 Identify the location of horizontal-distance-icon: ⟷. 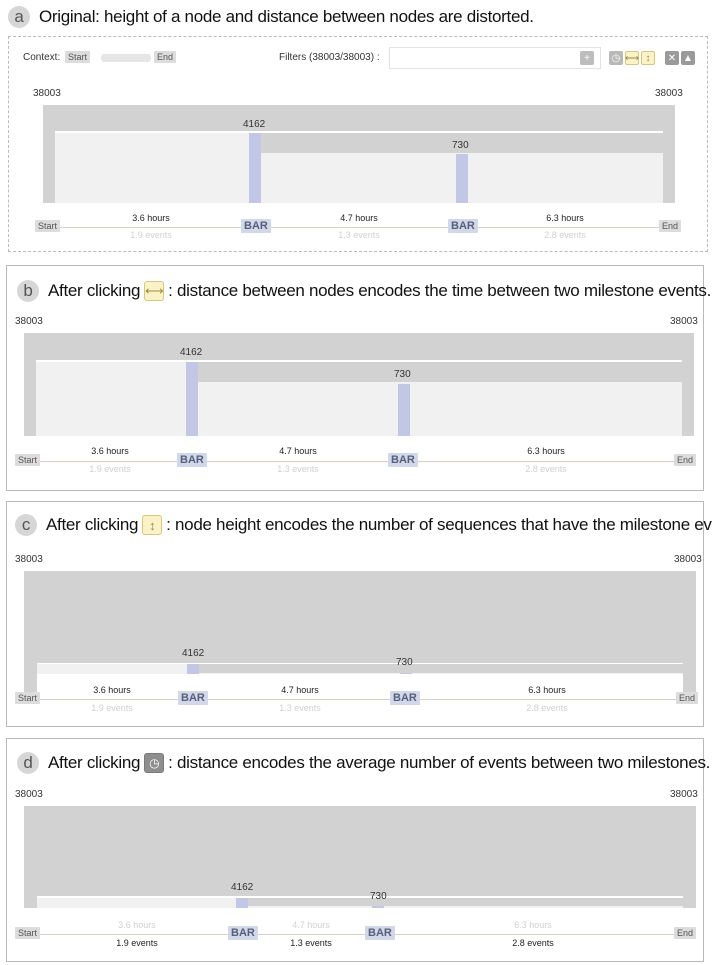
(154, 291).